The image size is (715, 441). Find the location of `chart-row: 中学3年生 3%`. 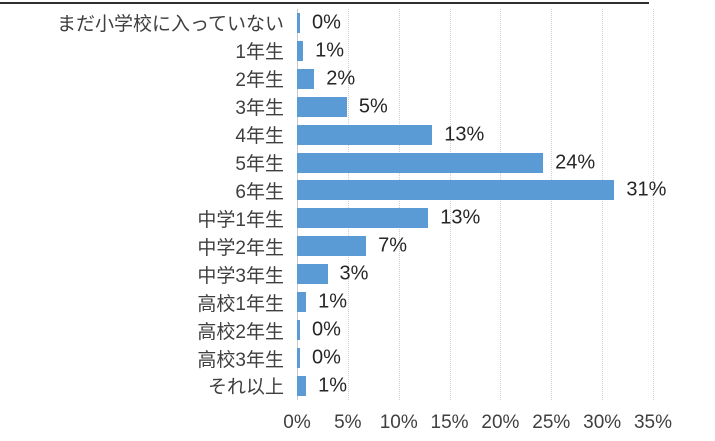

chart-row: 中学3年生 3% is located at coordinates (357, 274).